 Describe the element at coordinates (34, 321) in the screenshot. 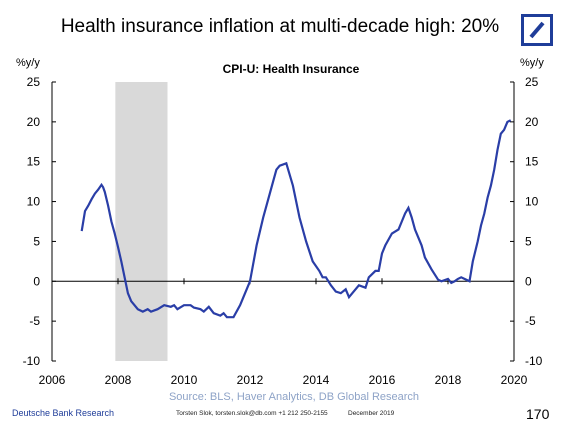

I see `y-tick-label-left: -5` at that location.